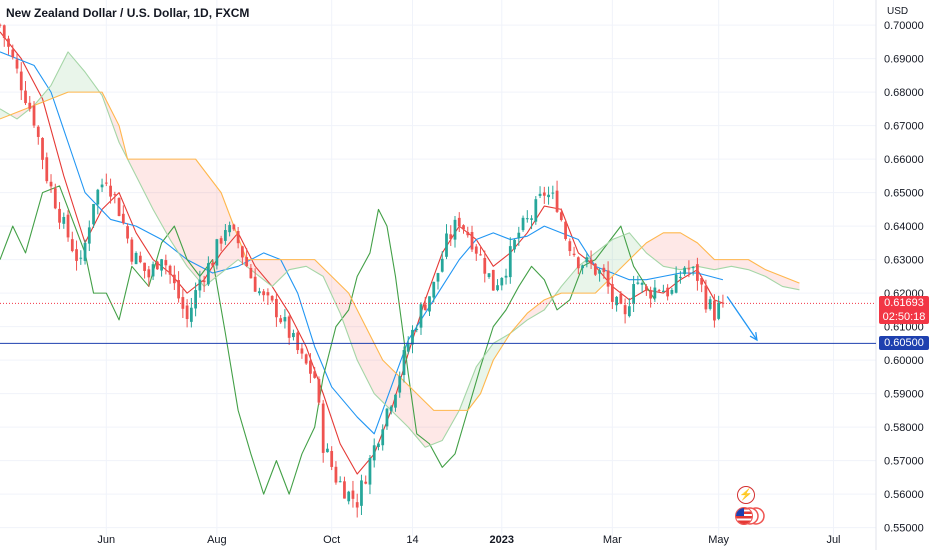 Image resolution: width=932 pixels, height=550 pixels. I want to click on x-tick-label: Mar, so click(612, 540).